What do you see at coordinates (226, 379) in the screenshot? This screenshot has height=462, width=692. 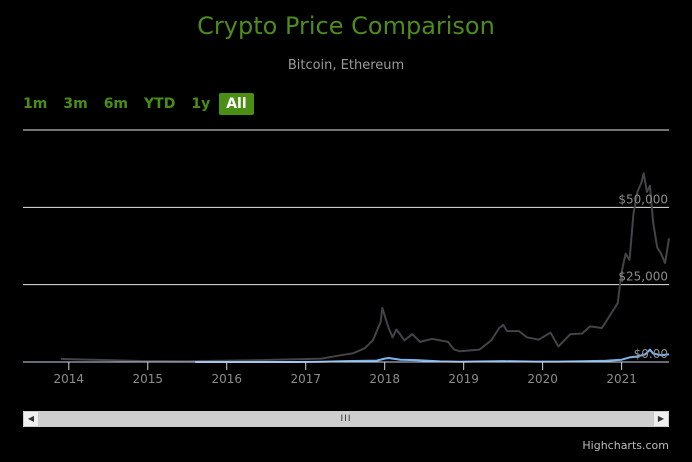 I see `x-tick-label: 2016` at bounding box center [226, 379].